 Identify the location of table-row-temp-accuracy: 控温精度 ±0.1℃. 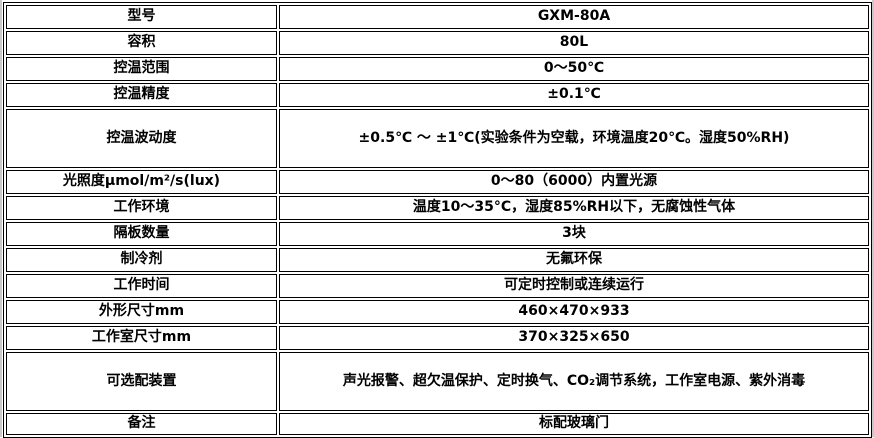
(437, 95).